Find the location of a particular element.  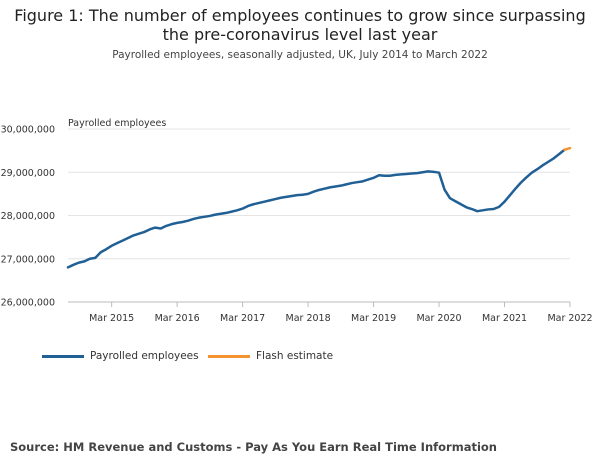

legend-item-flash: Flash estimate is located at coordinates (270, 356).